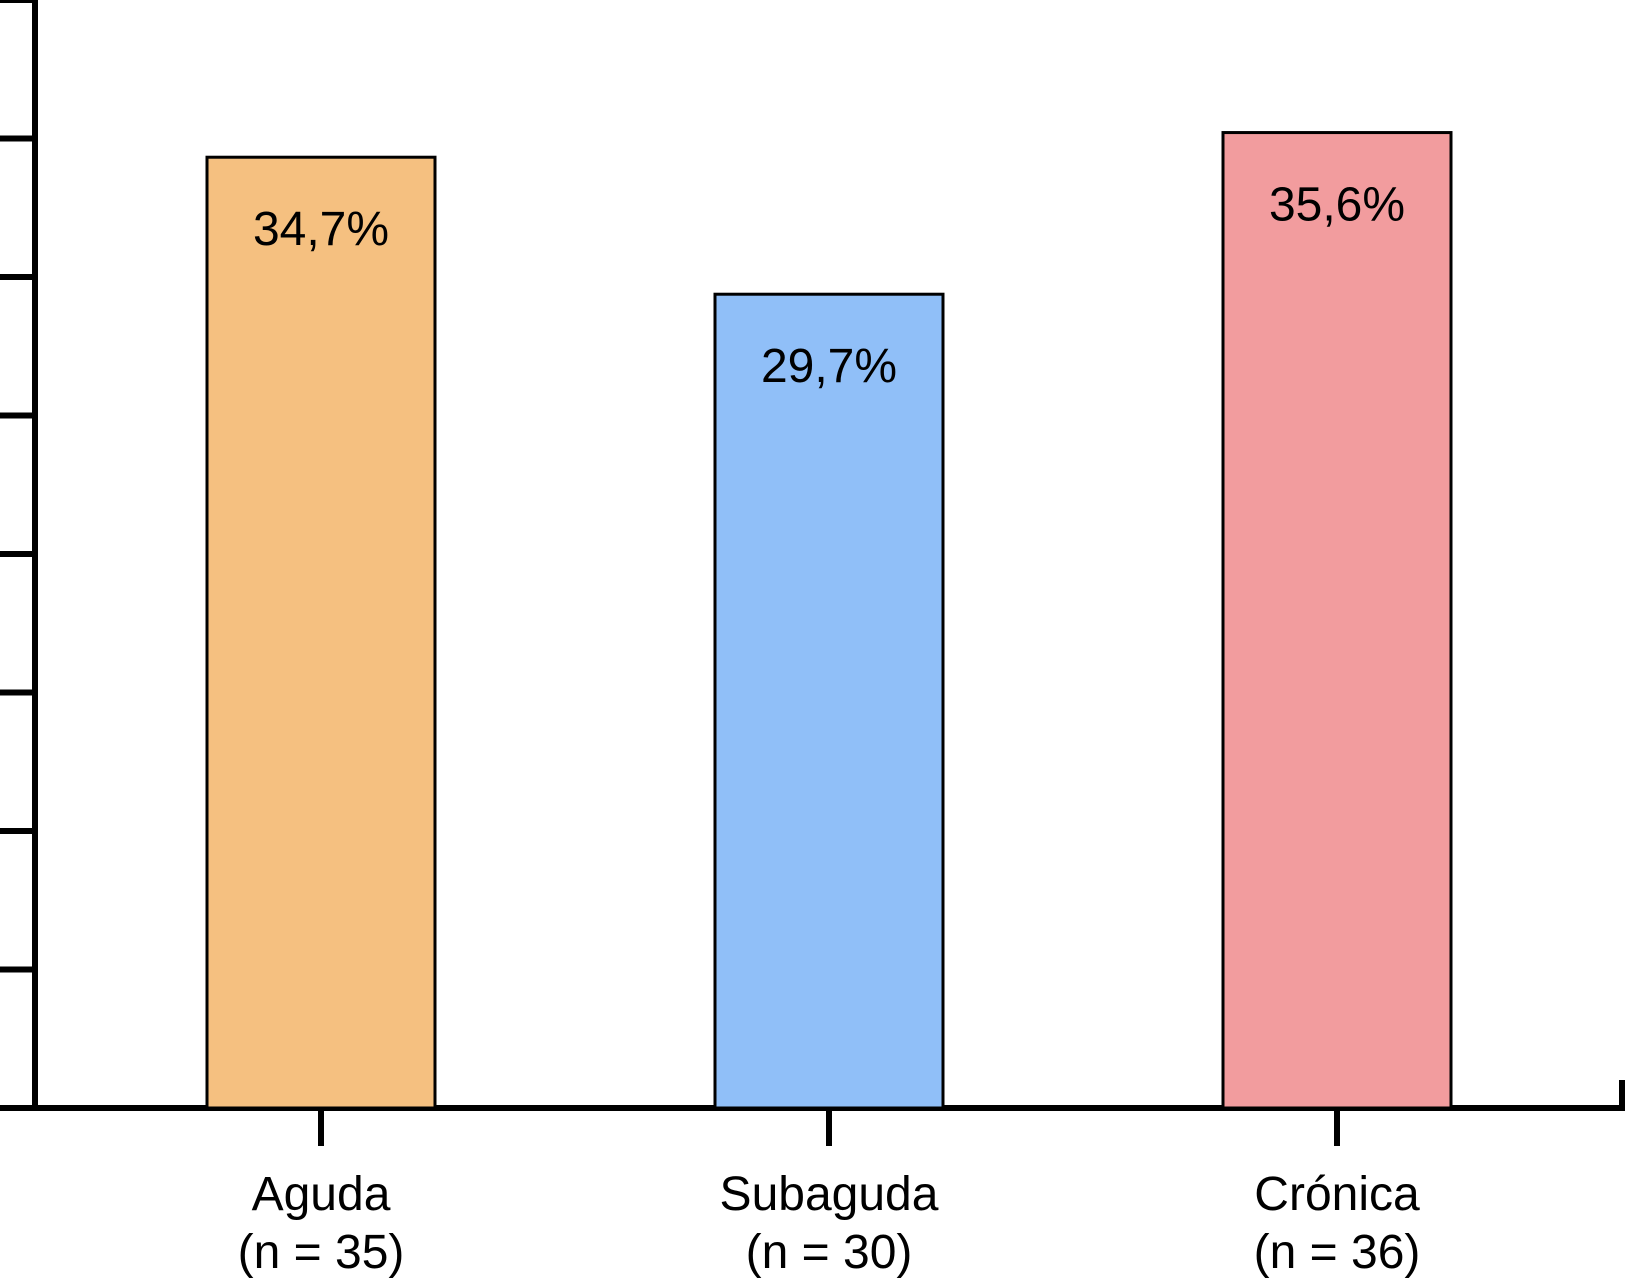 The height and width of the screenshot is (1278, 1627). What do you see at coordinates (1337, 1252) in the screenshot?
I see `x-tick-sublabel-cronica: (n = 36)` at bounding box center [1337, 1252].